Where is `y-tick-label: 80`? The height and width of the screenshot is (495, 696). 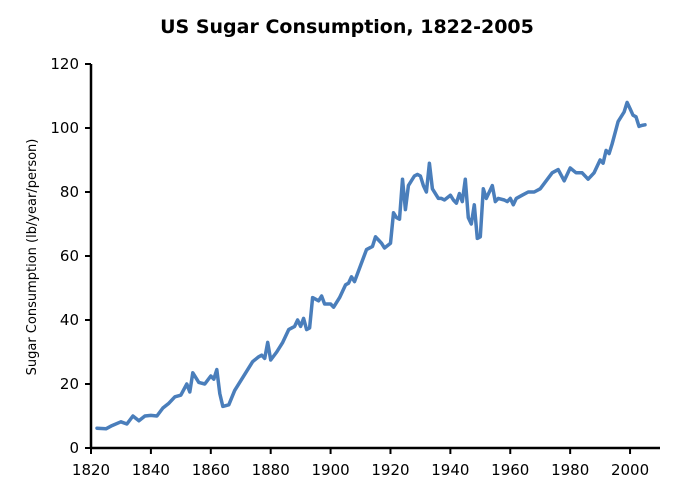 y-tick-label: 80 is located at coordinates (69, 192).